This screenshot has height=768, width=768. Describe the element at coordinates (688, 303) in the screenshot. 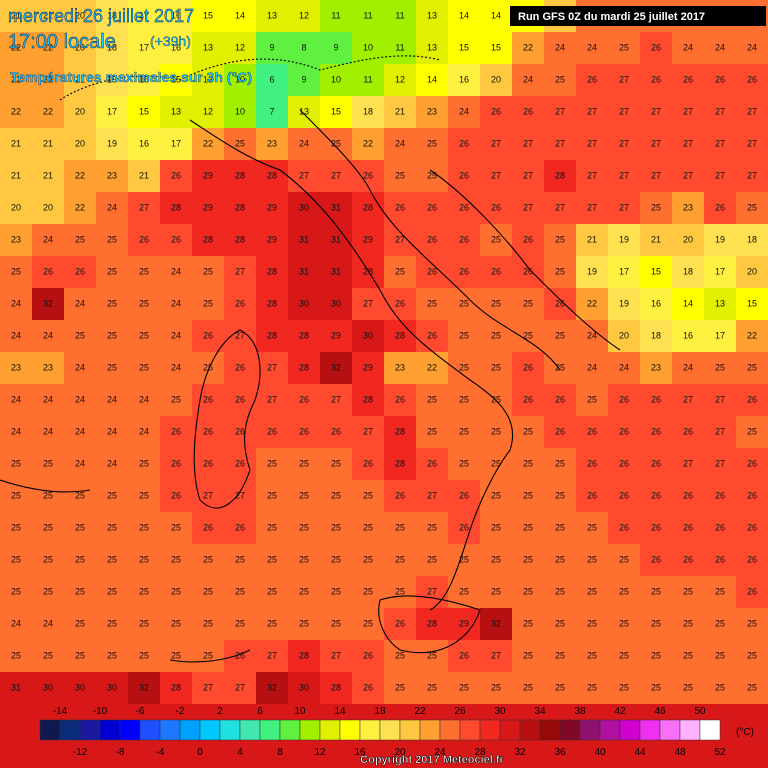

I see `temperature-value: 14` at that location.